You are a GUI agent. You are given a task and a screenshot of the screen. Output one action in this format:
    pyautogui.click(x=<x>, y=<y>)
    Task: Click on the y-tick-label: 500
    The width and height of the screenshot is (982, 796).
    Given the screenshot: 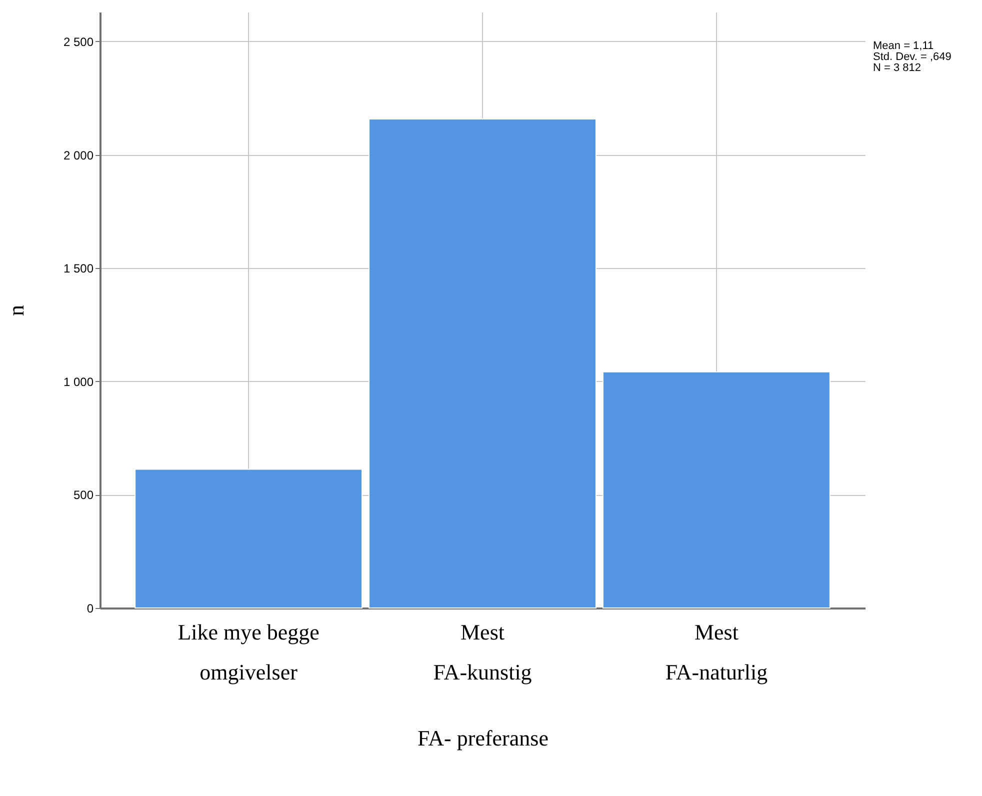 What is the action you would take?
    pyautogui.click(x=83, y=495)
    